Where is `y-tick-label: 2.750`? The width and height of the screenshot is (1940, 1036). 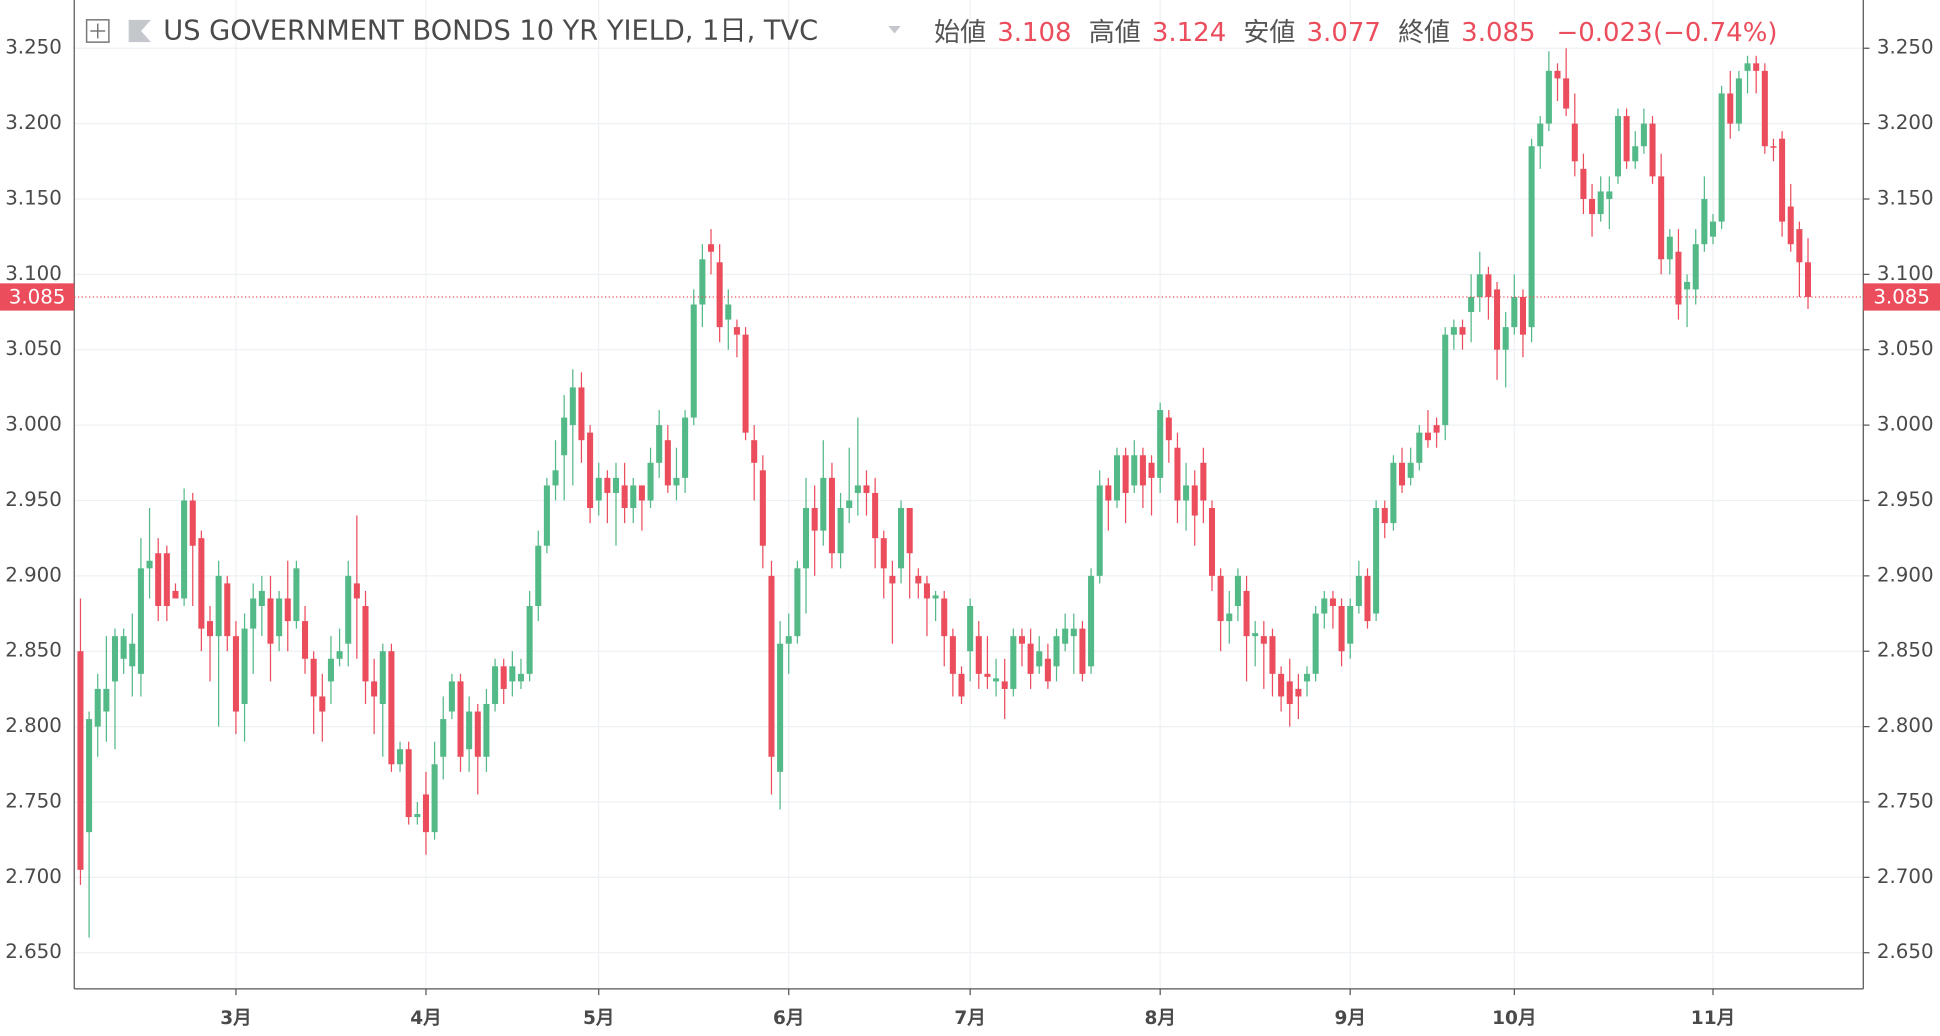
y-tick-label: 2.750 is located at coordinates (33, 800).